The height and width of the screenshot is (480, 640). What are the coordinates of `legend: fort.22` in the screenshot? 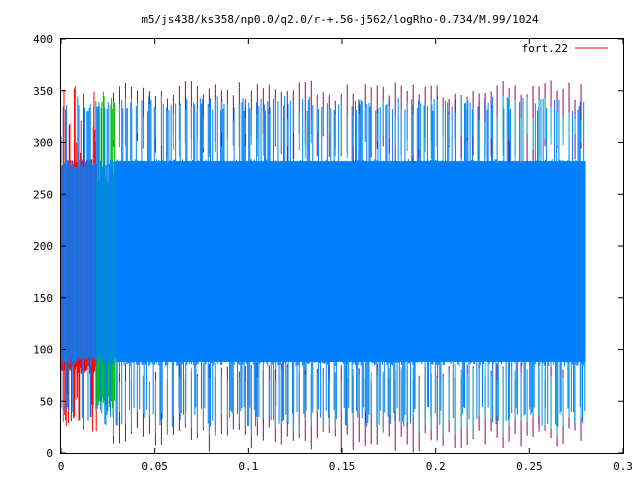 It's located at (565, 48).